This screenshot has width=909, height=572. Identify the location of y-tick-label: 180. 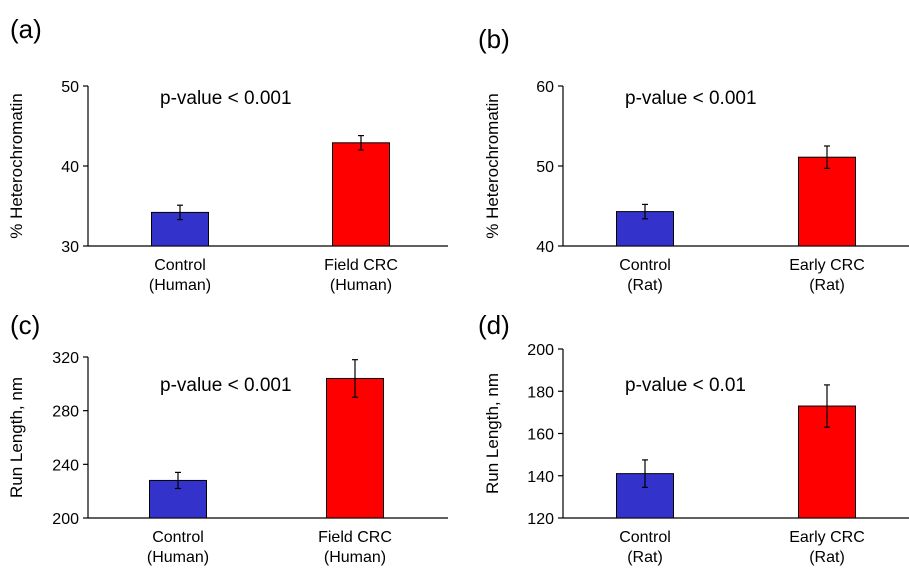
(540, 392).